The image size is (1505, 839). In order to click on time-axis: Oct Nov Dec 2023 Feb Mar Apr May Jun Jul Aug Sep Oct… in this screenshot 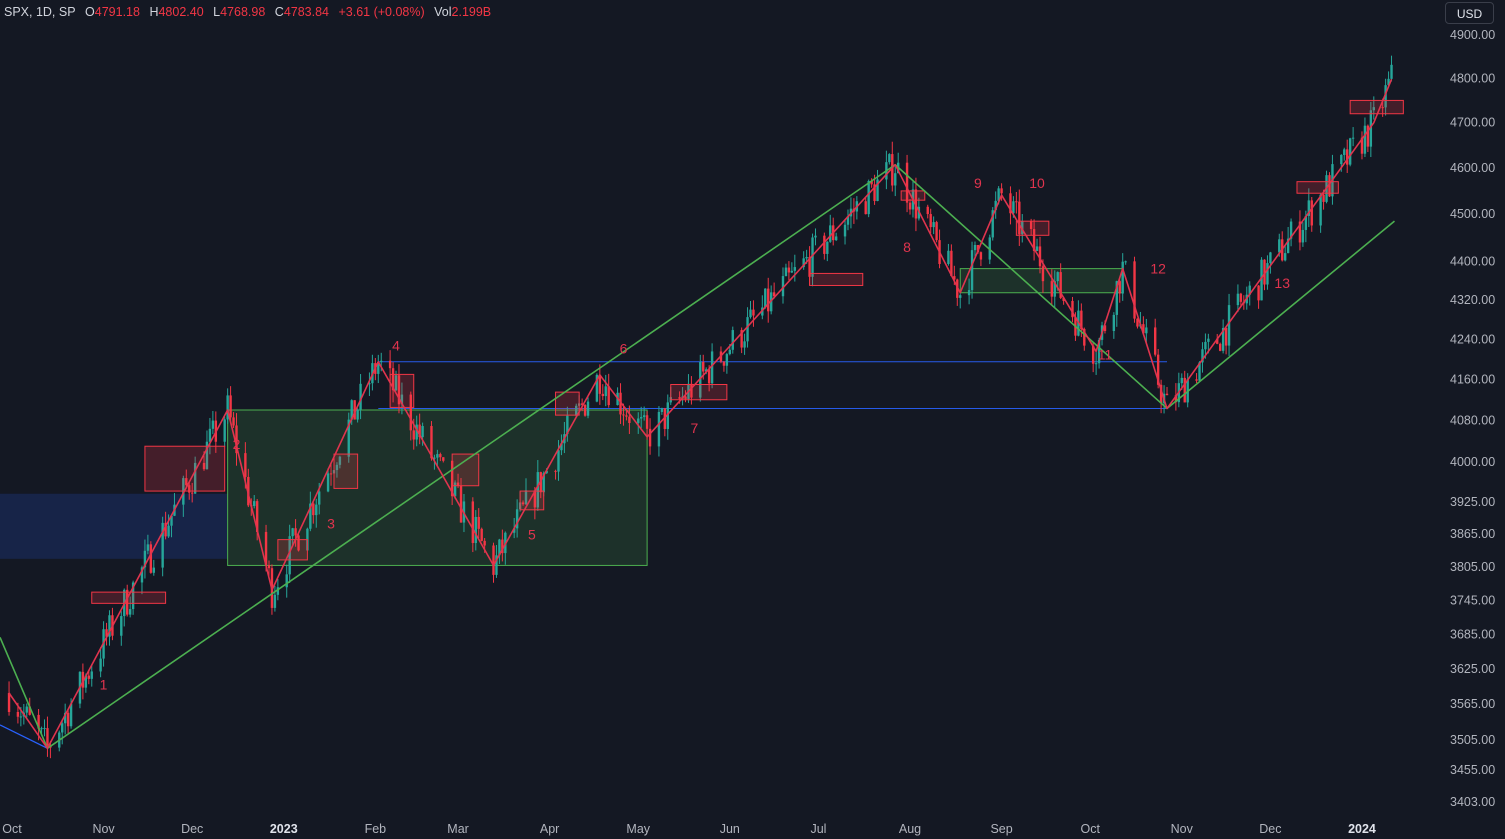, I will do `click(689, 829)`.